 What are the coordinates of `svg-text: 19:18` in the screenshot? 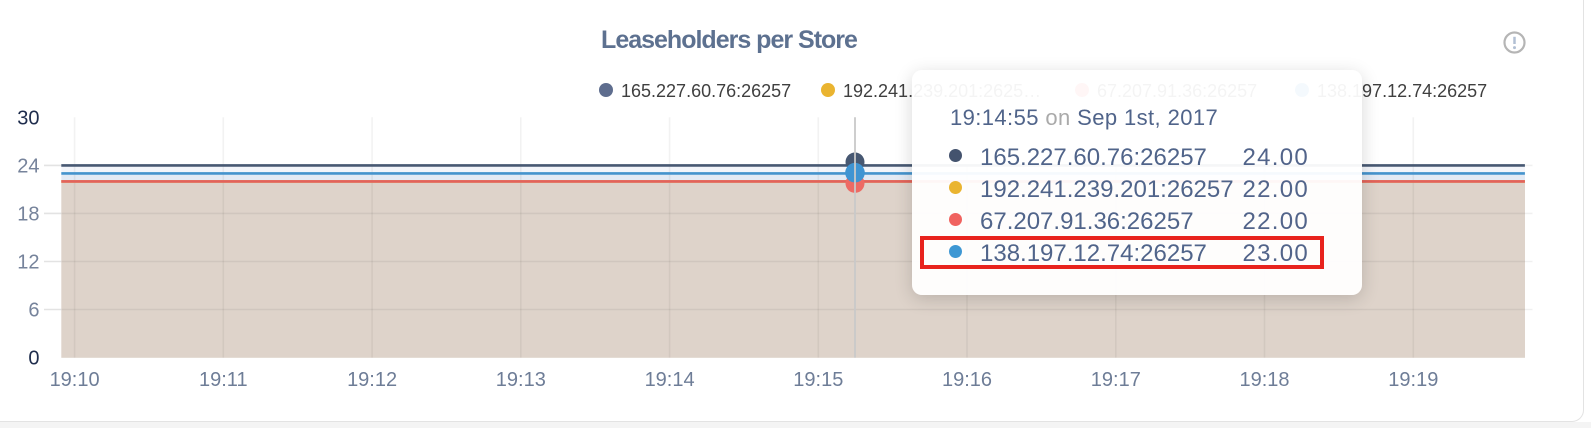 It's located at (1264, 380).